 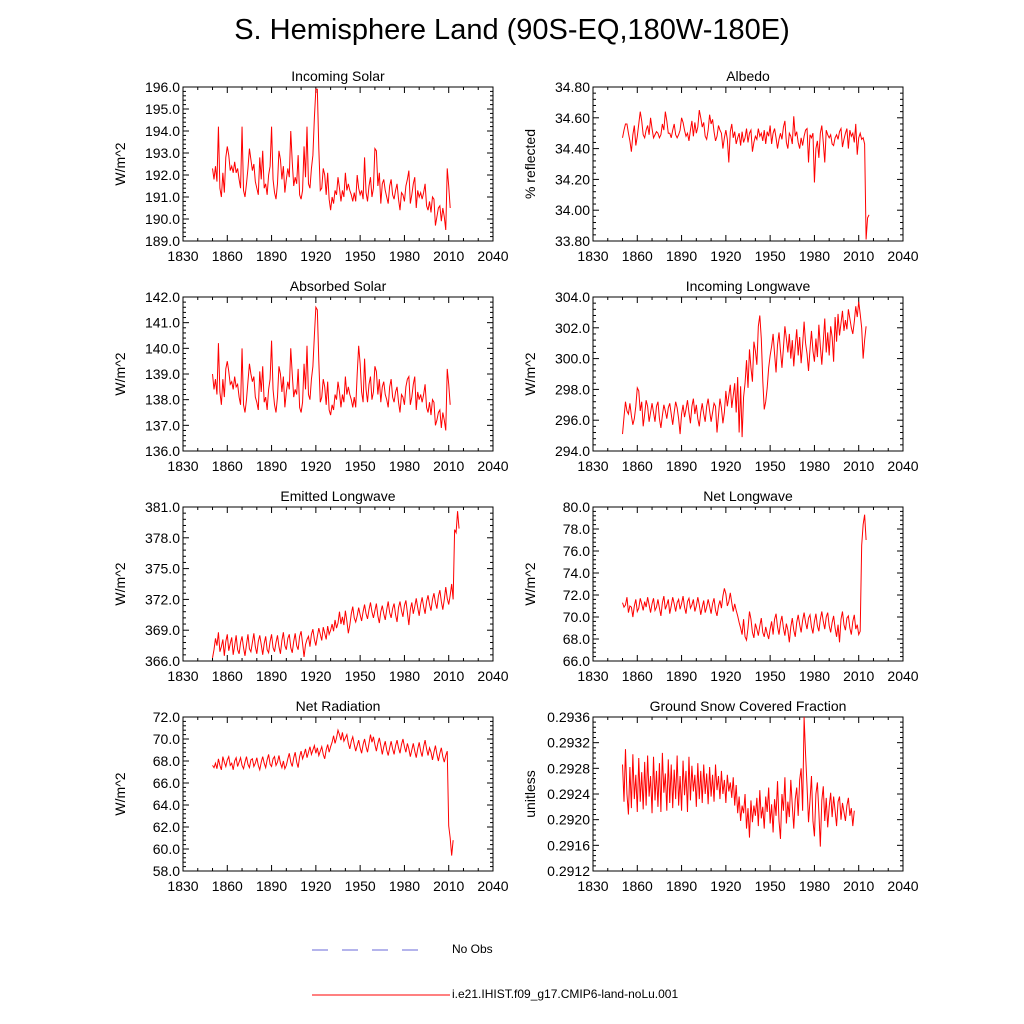 What do you see at coordinates (576, 595) in the screenshot?
I see `y-tick-label: 72.0` at bounding box center [576, 595].